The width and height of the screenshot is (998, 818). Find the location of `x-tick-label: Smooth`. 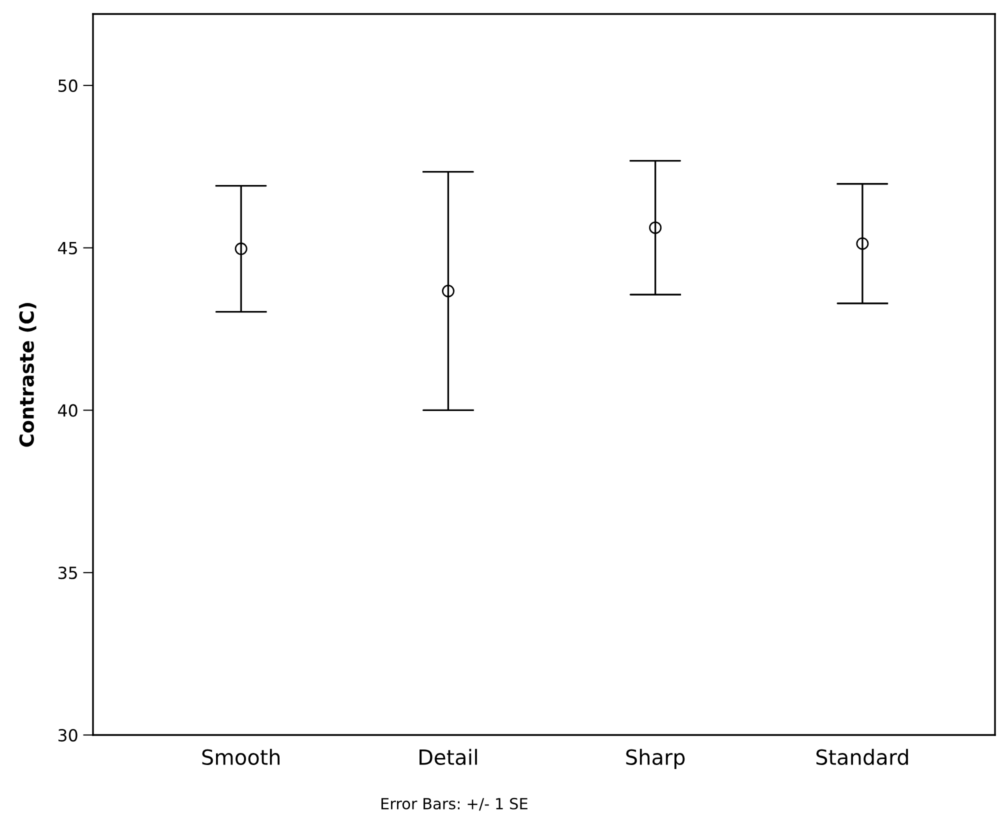

x-tick-label: Smooth is located at coordinates (241, 757).